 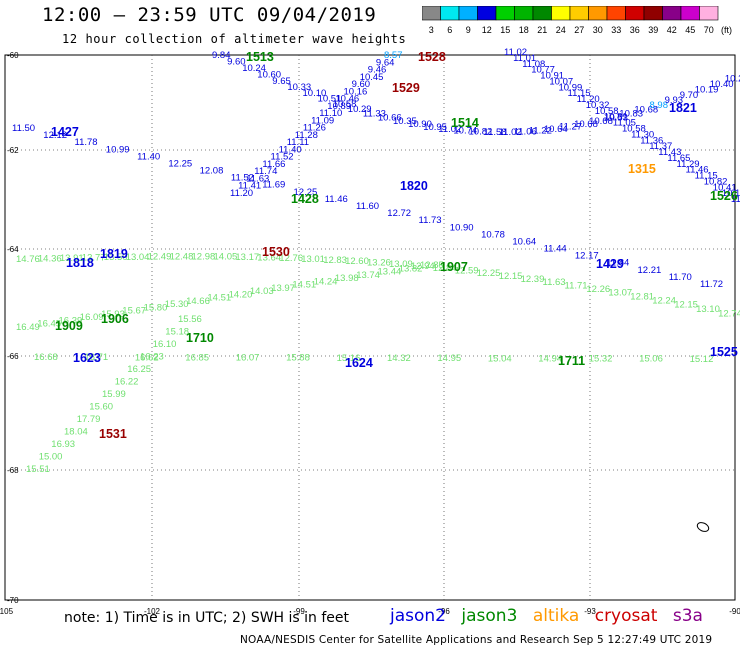 What do you see at coordinates (180, 164) in the screenshot?
I see `swh-value: 12.25` at bounding box center [180, 164].